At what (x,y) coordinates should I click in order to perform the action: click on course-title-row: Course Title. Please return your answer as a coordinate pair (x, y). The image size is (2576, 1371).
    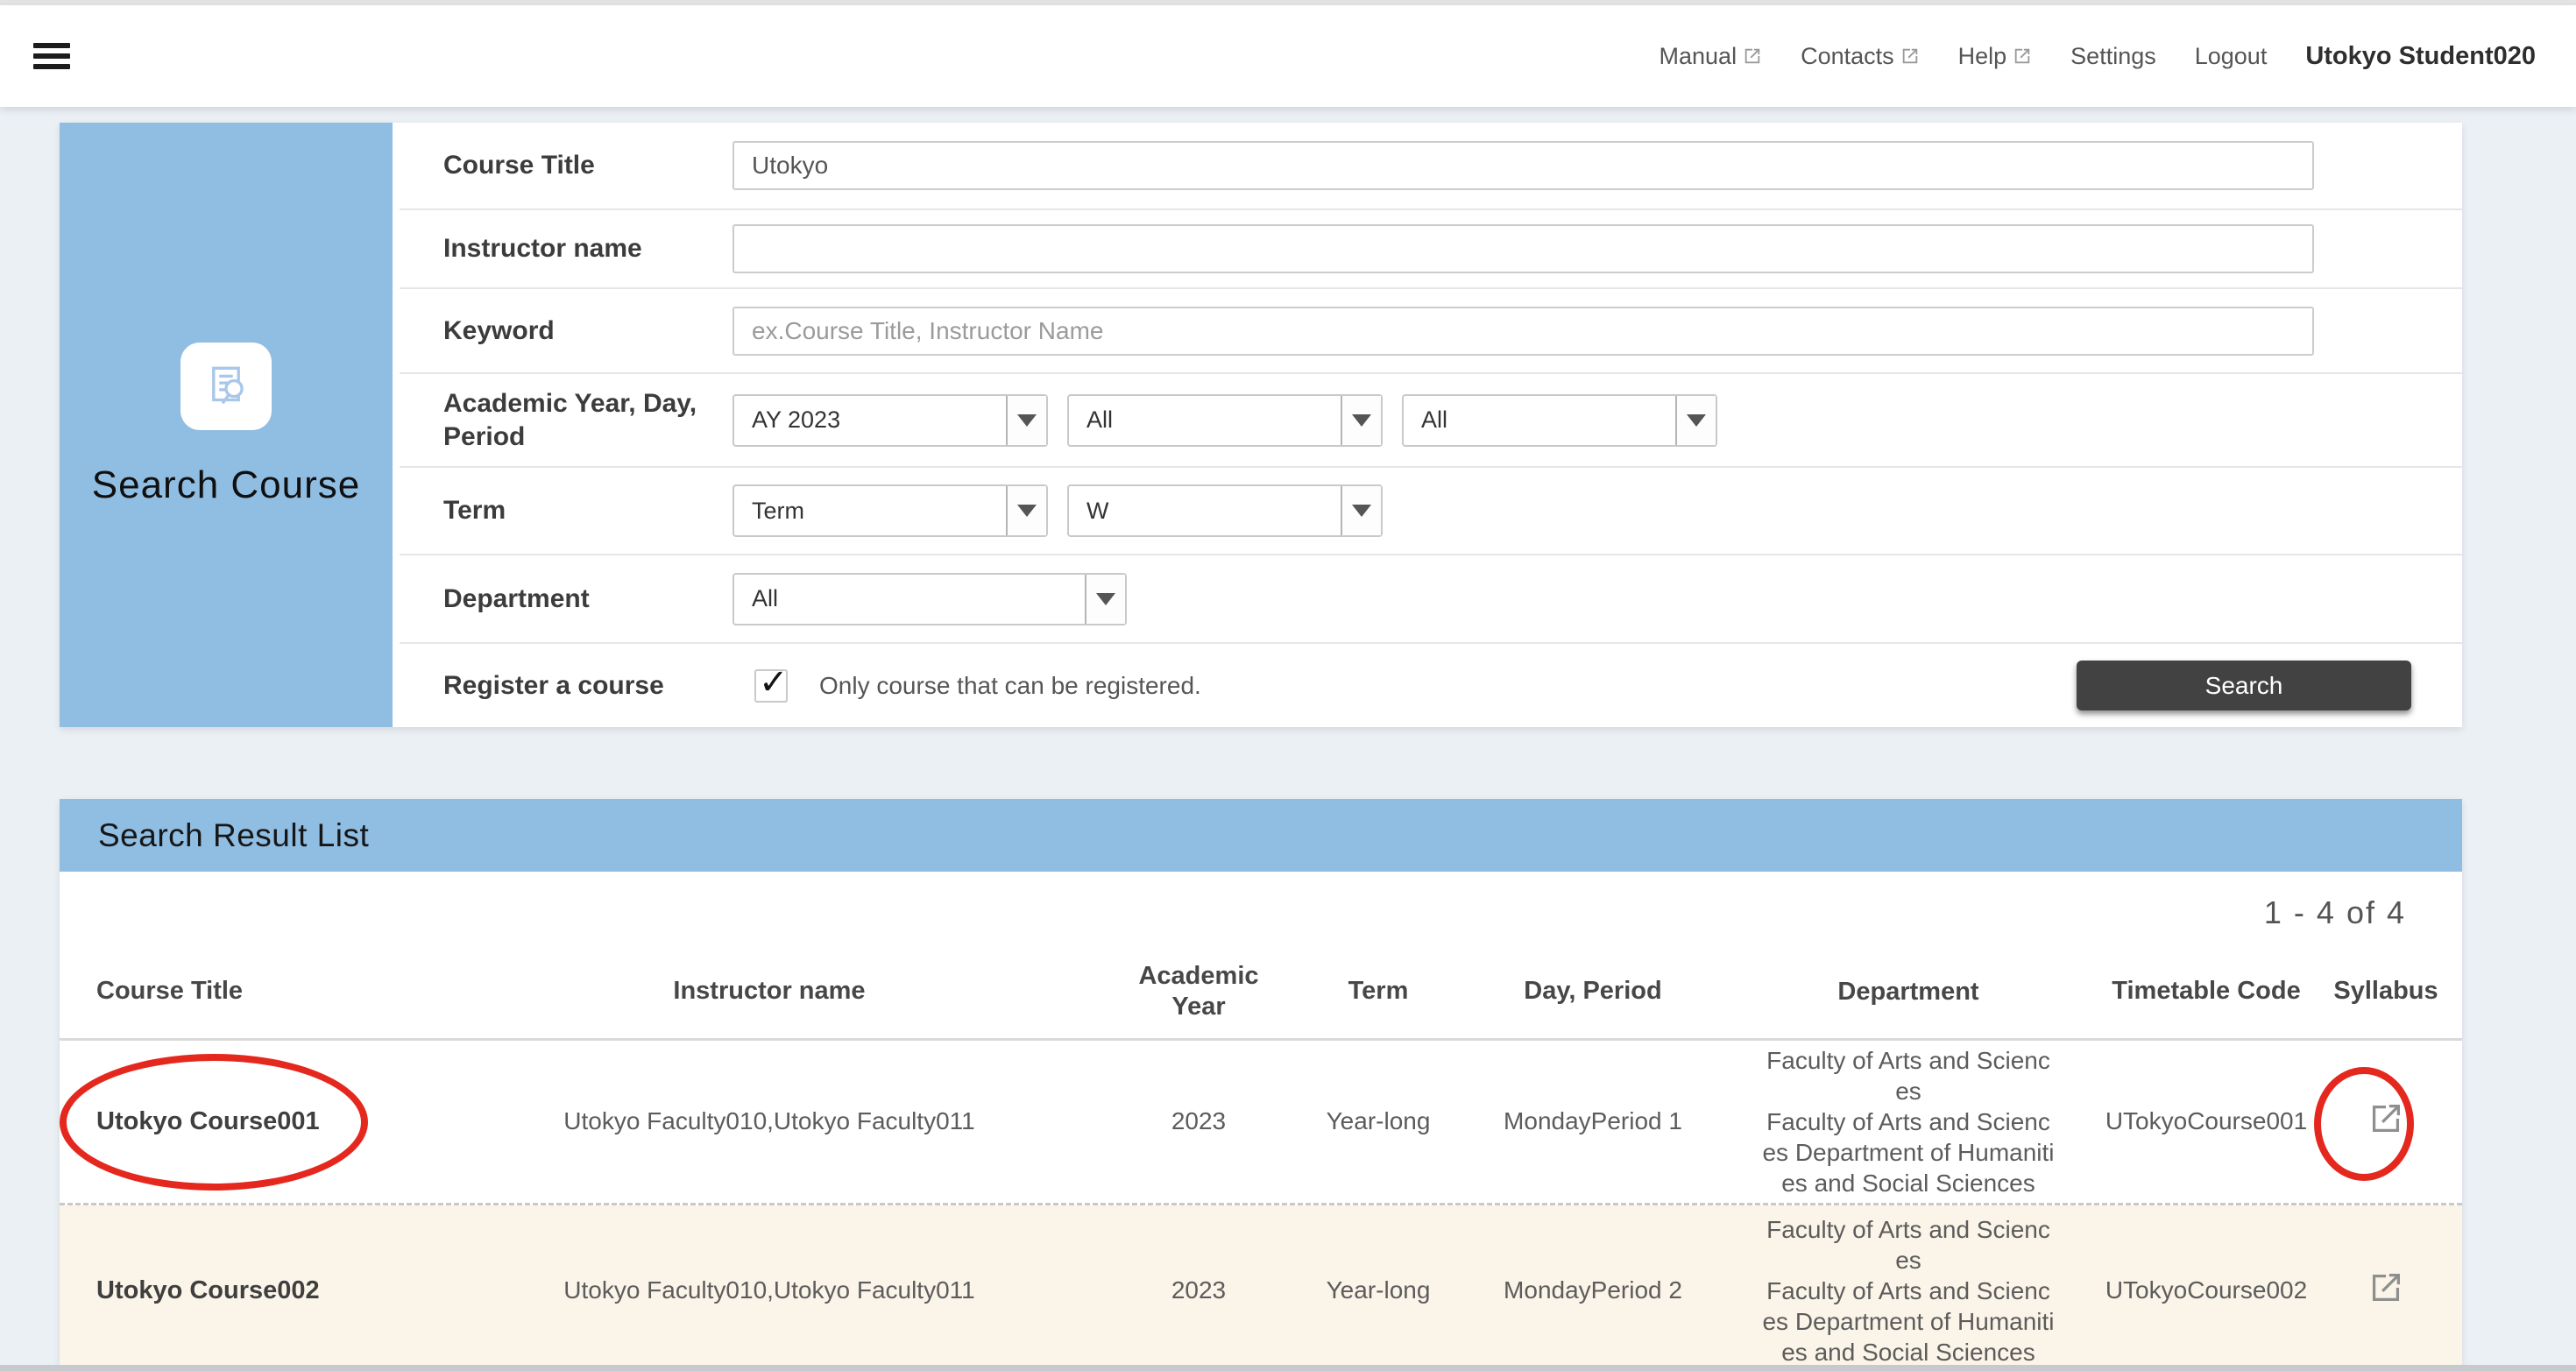
    Looking at the image, I should click on (1431, 165).